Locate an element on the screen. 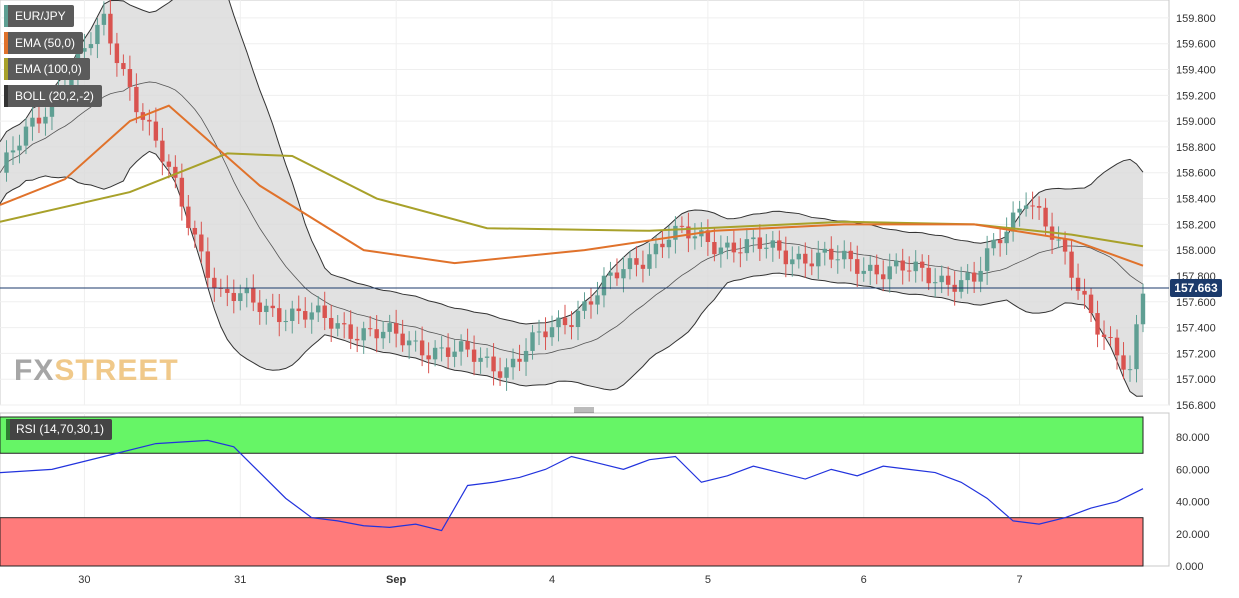 This screenshot has width=1239, height=598. legend-symbol: EUR/JPY is located at coordinates (39, 16).